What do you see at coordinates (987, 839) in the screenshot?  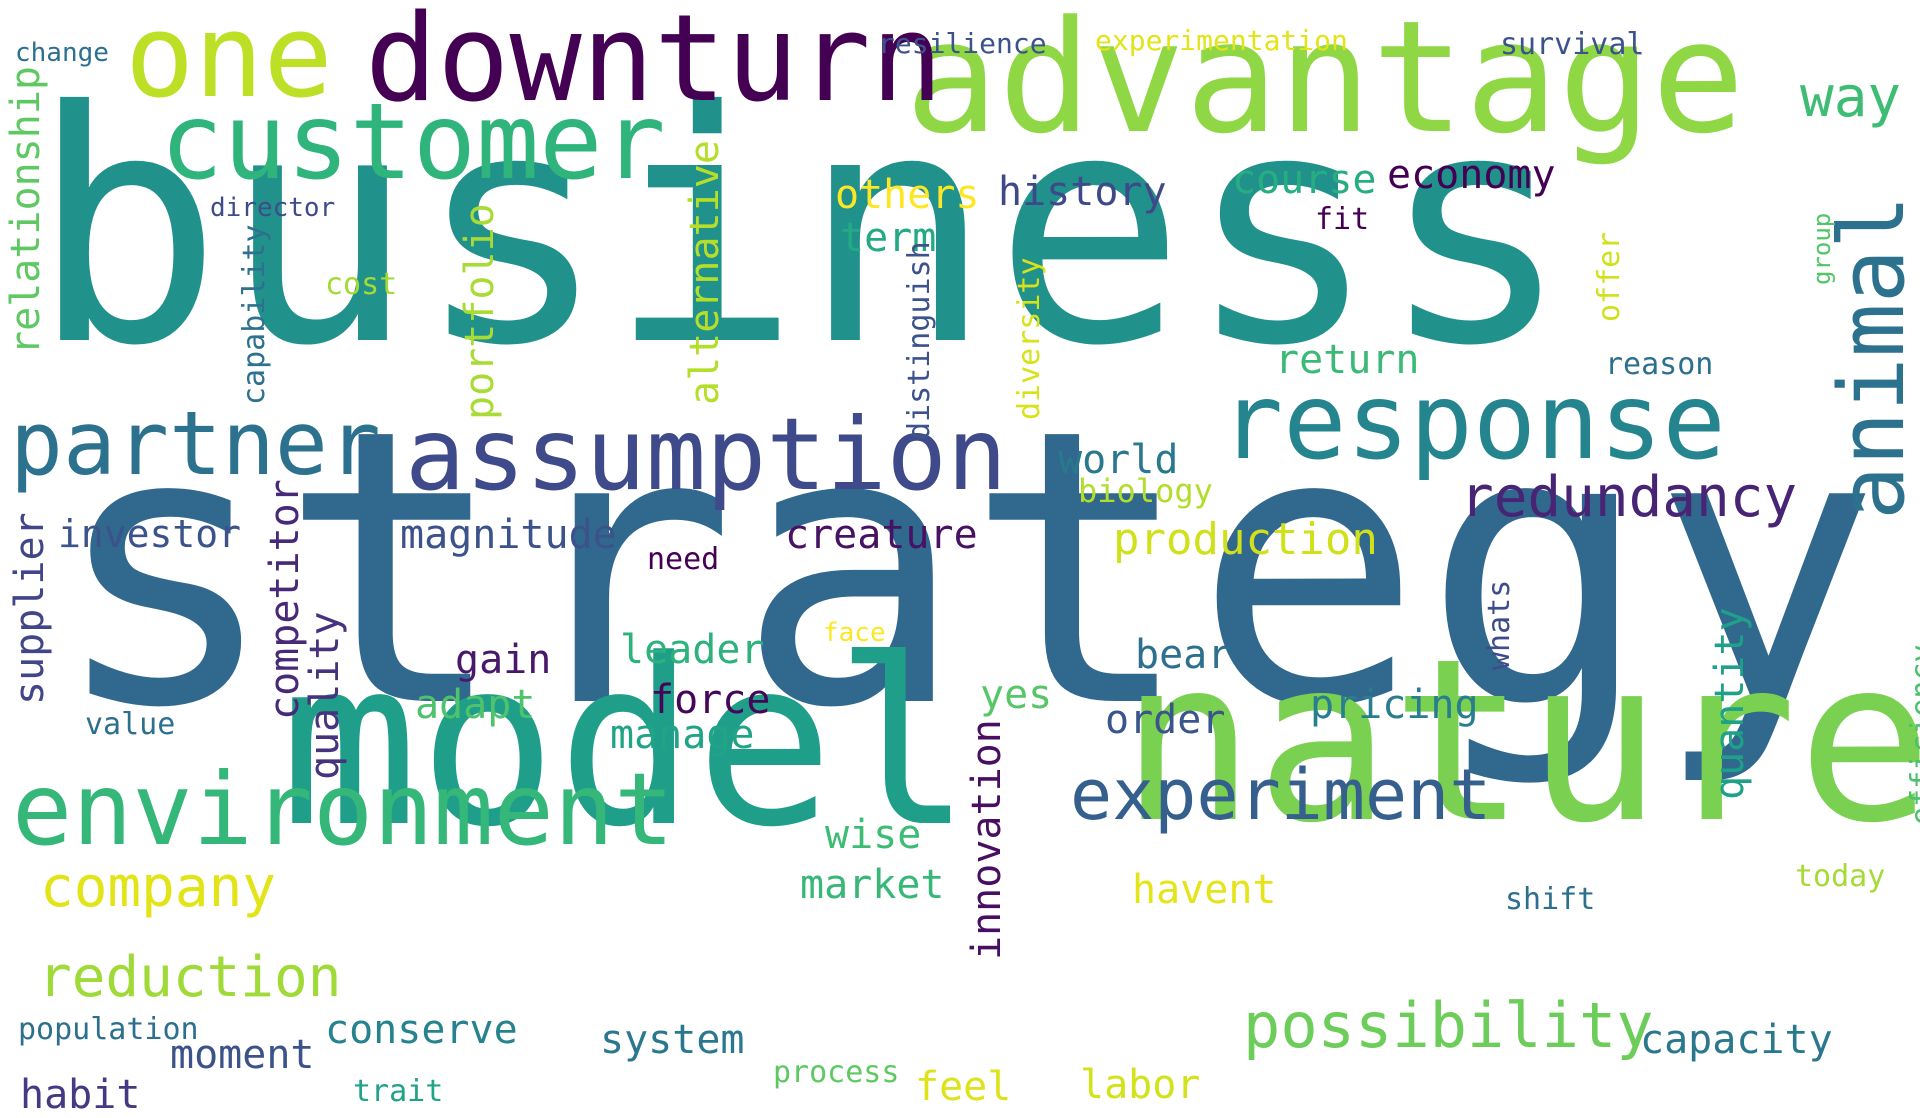 I see `word-innovation: innovation` at bounding box center [987, 839].